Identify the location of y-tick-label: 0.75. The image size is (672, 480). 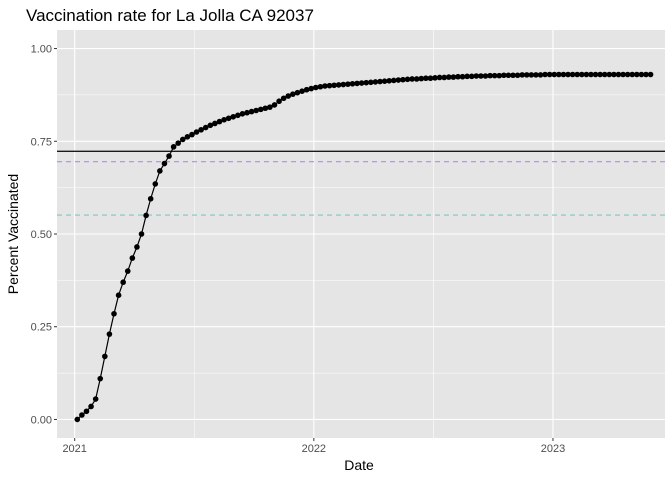
(41, 142).